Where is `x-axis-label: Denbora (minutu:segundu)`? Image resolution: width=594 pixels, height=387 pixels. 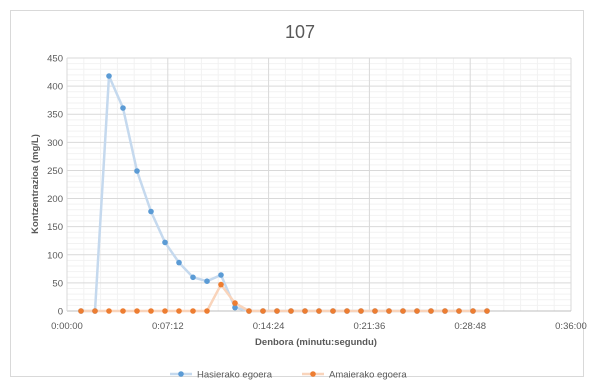 x-axis-label: Denbora (minutu:segundu) is located at coordinates (316, 342).